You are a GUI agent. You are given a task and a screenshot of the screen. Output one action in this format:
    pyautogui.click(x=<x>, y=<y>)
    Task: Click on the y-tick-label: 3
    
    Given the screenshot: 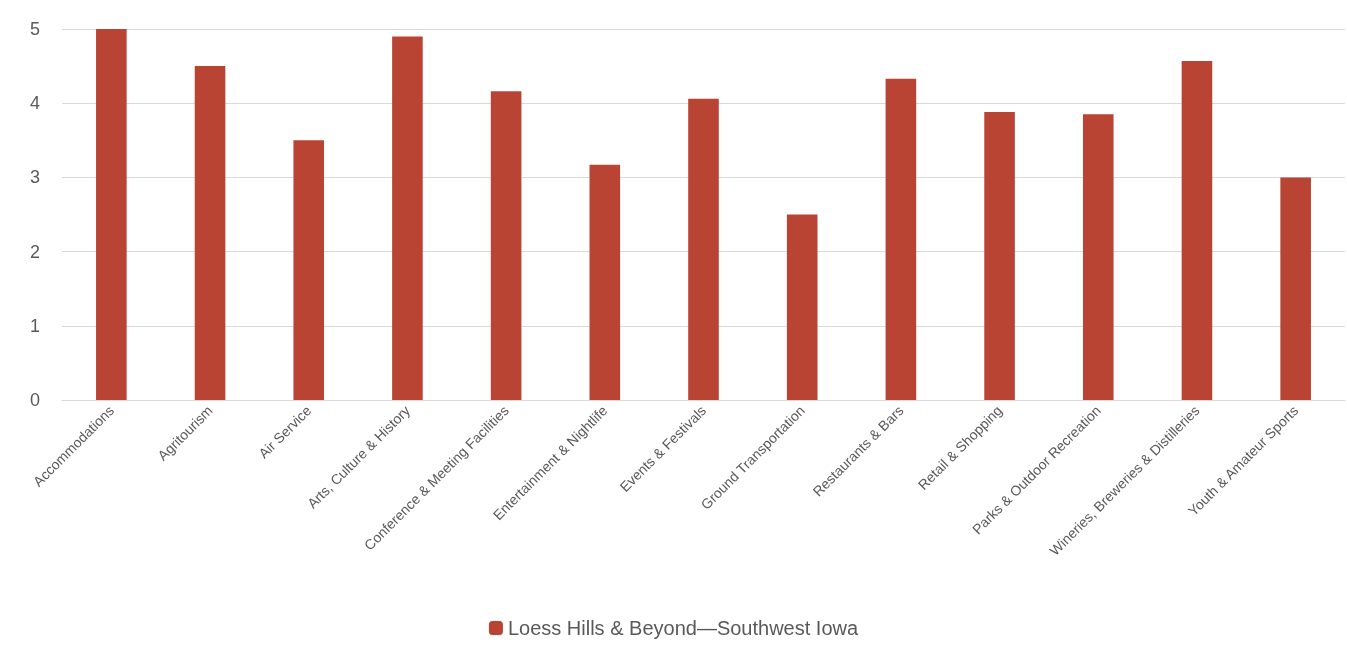 What is the action you would take?
    pyautogui.click(x=34, y=177)
    